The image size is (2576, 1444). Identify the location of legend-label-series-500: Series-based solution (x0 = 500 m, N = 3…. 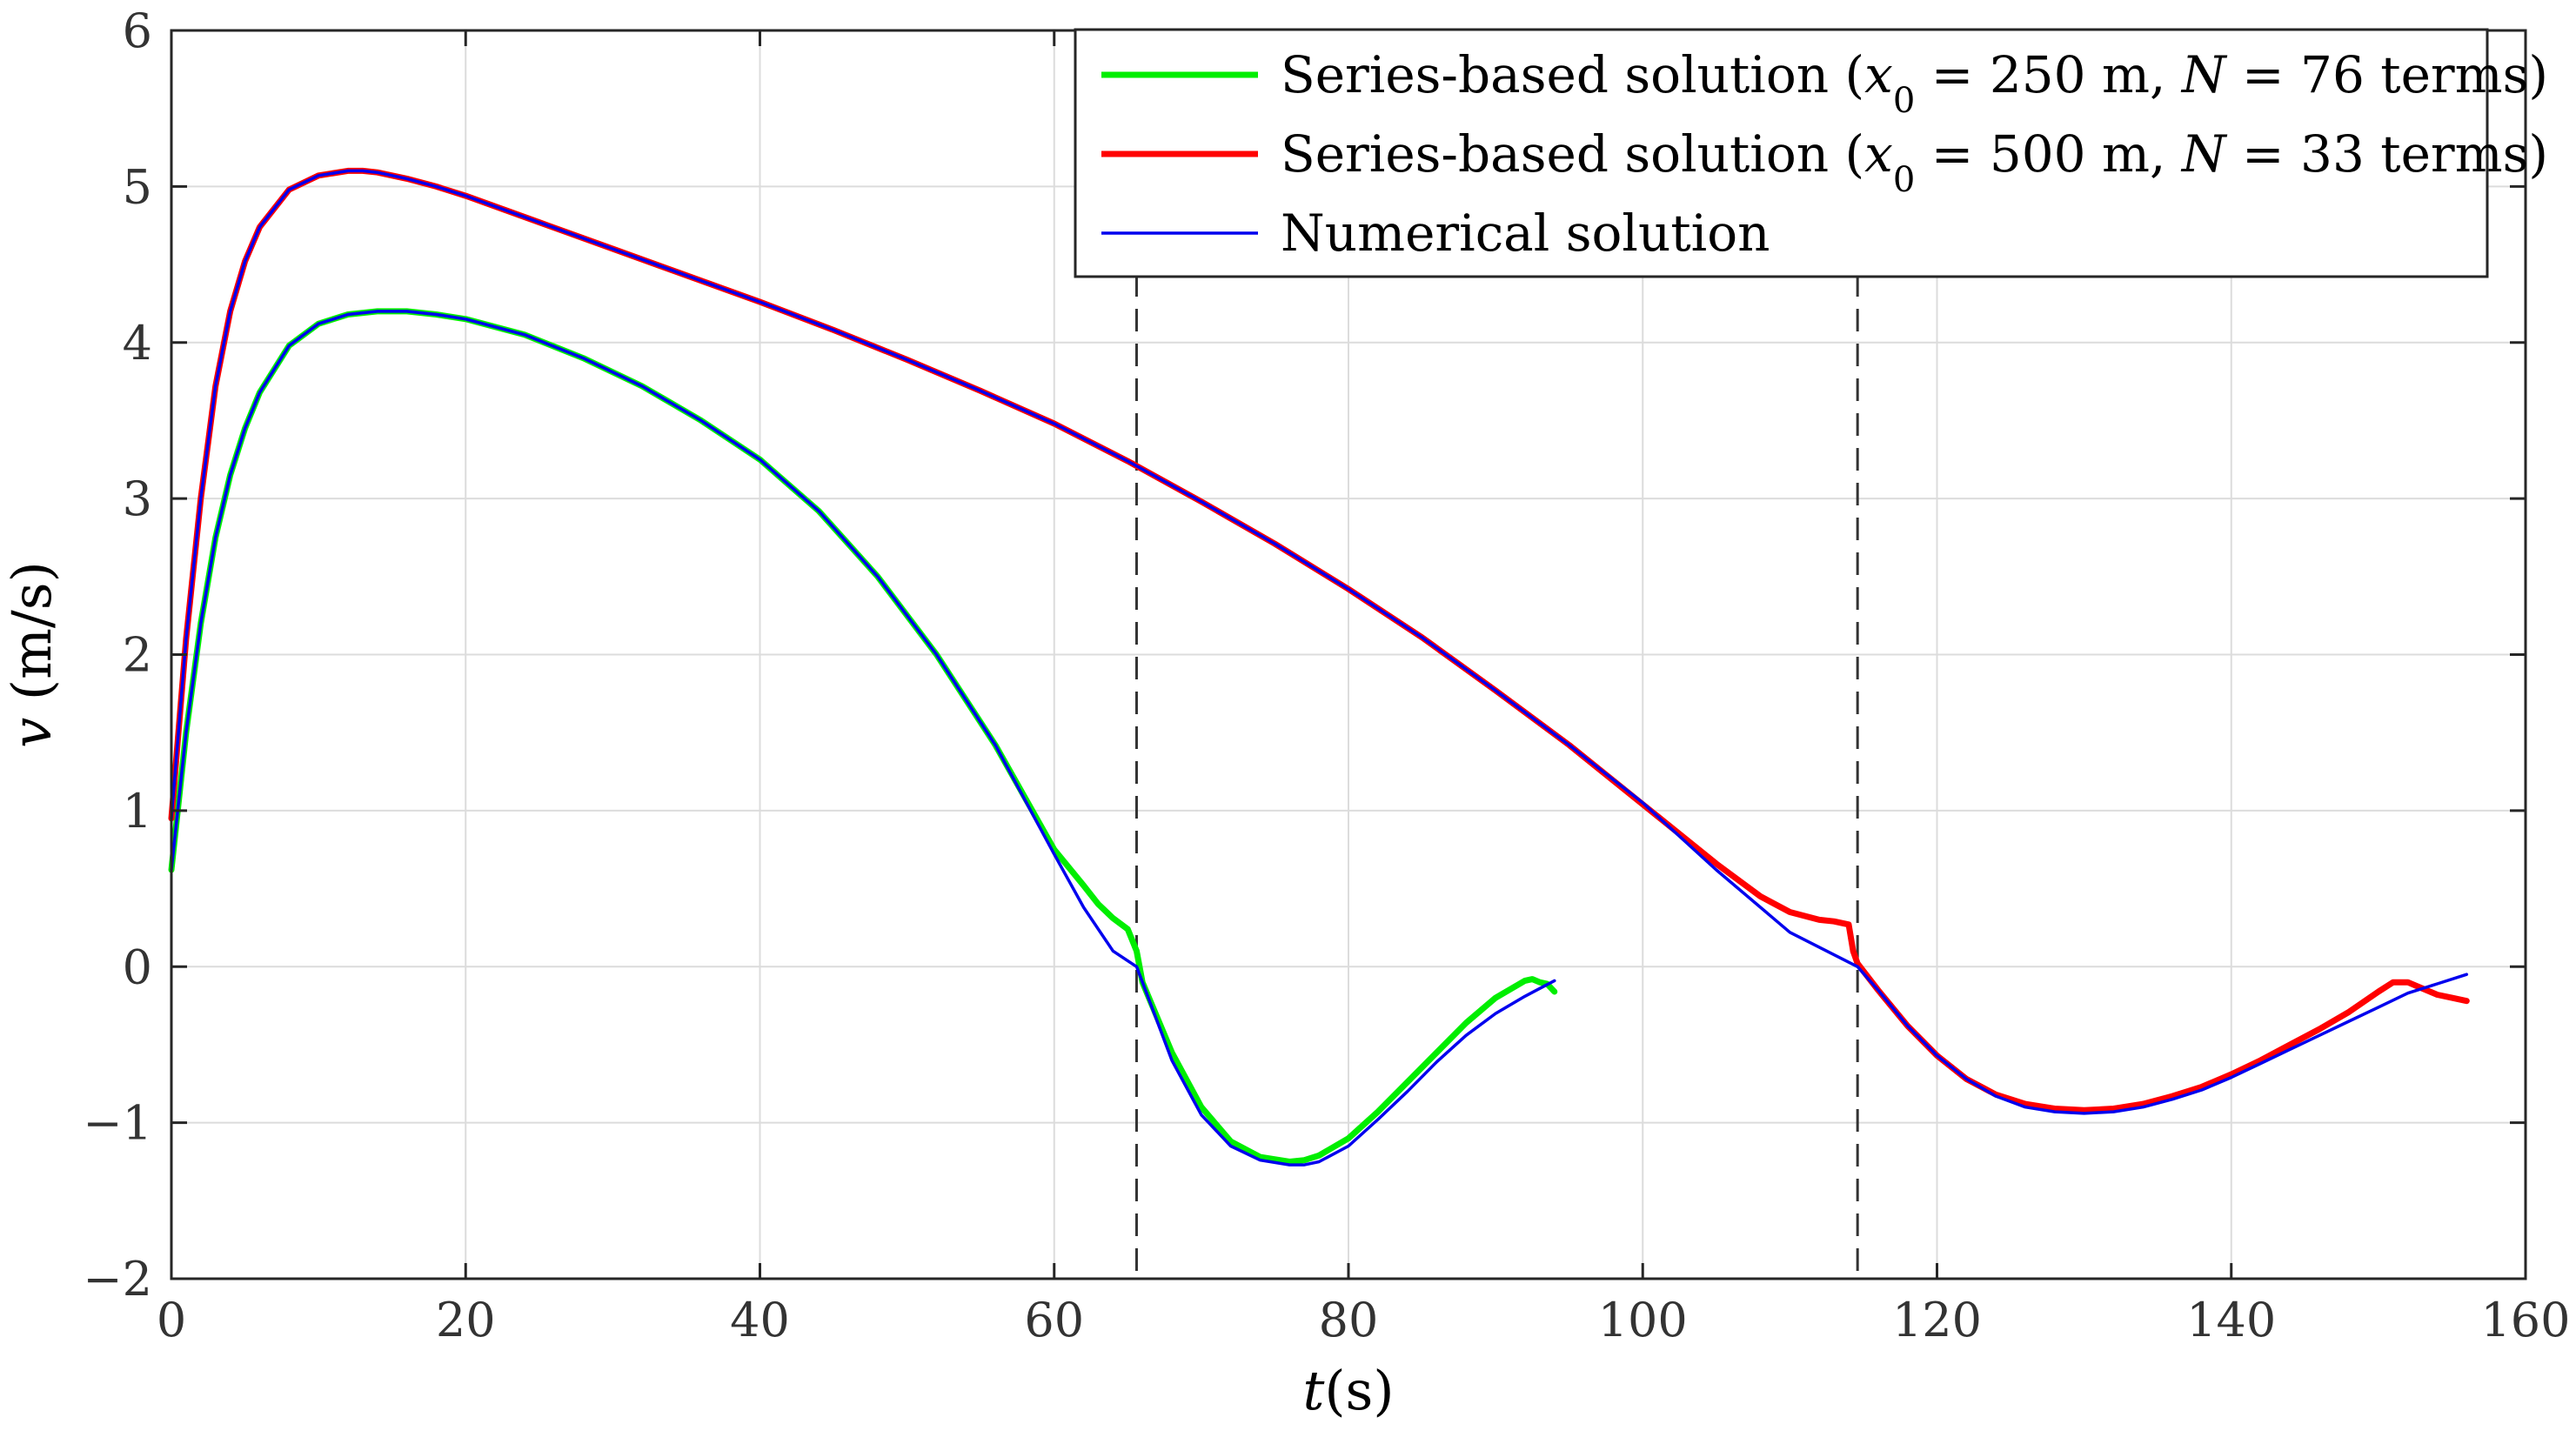
(1914, 162).